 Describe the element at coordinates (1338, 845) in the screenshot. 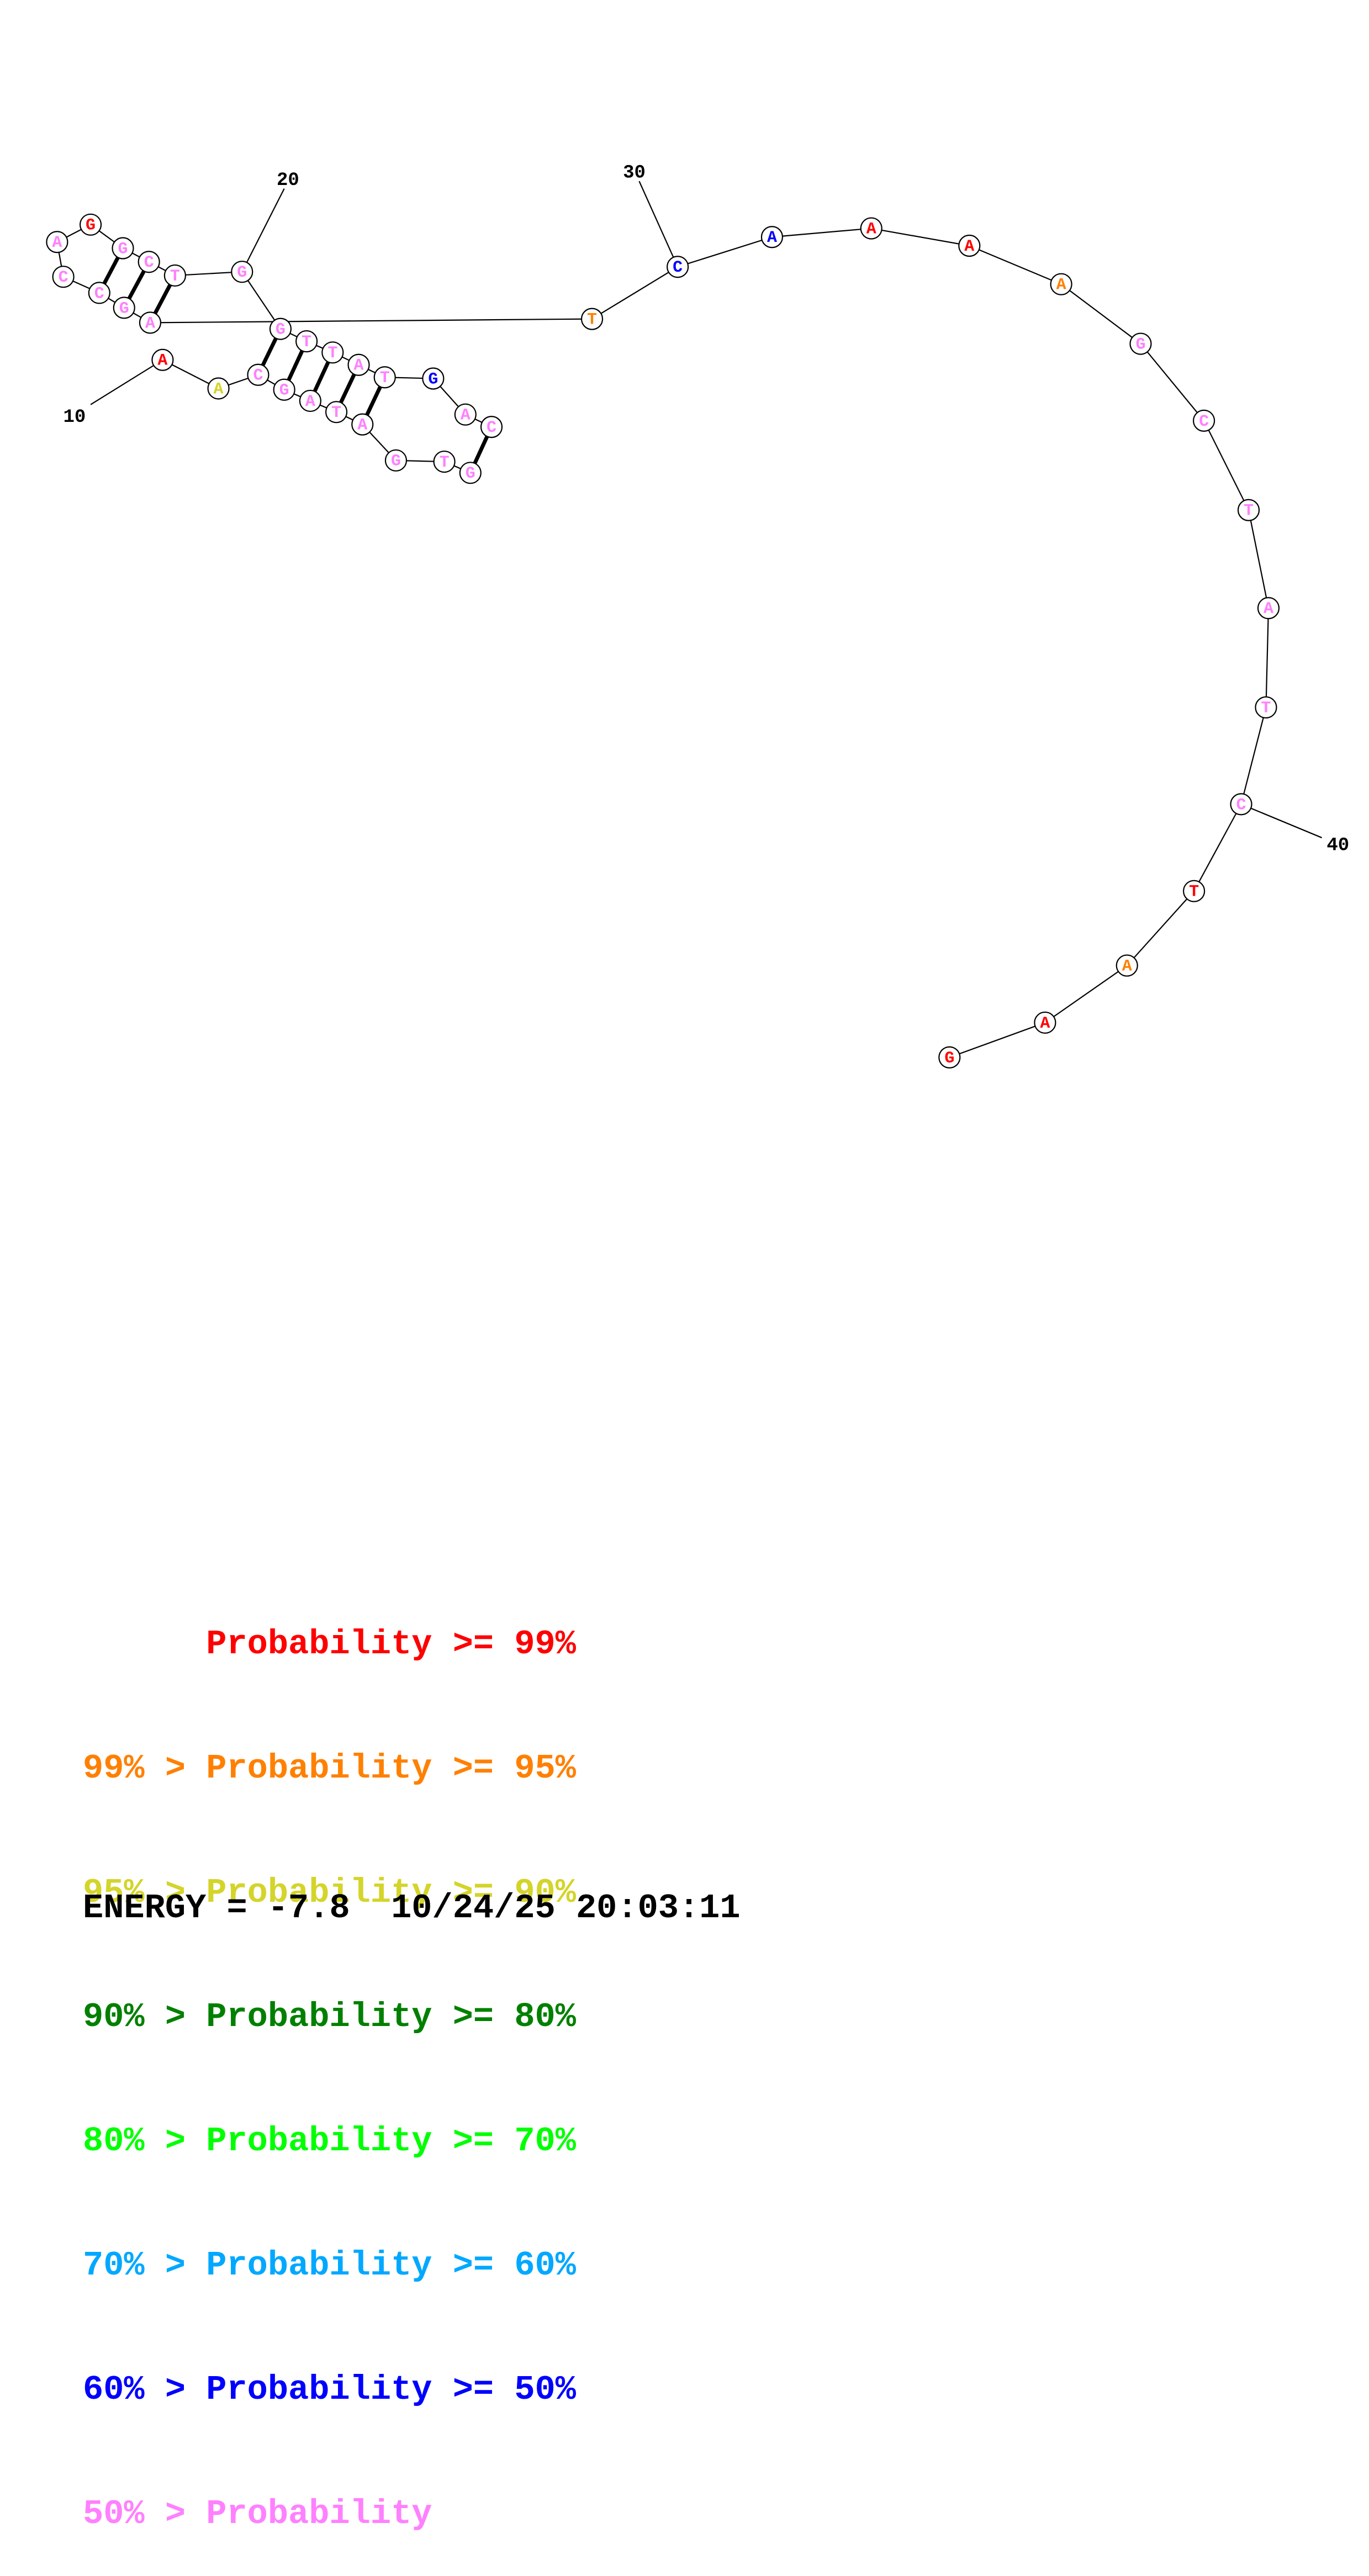

I see `position-label: 40` at that location.